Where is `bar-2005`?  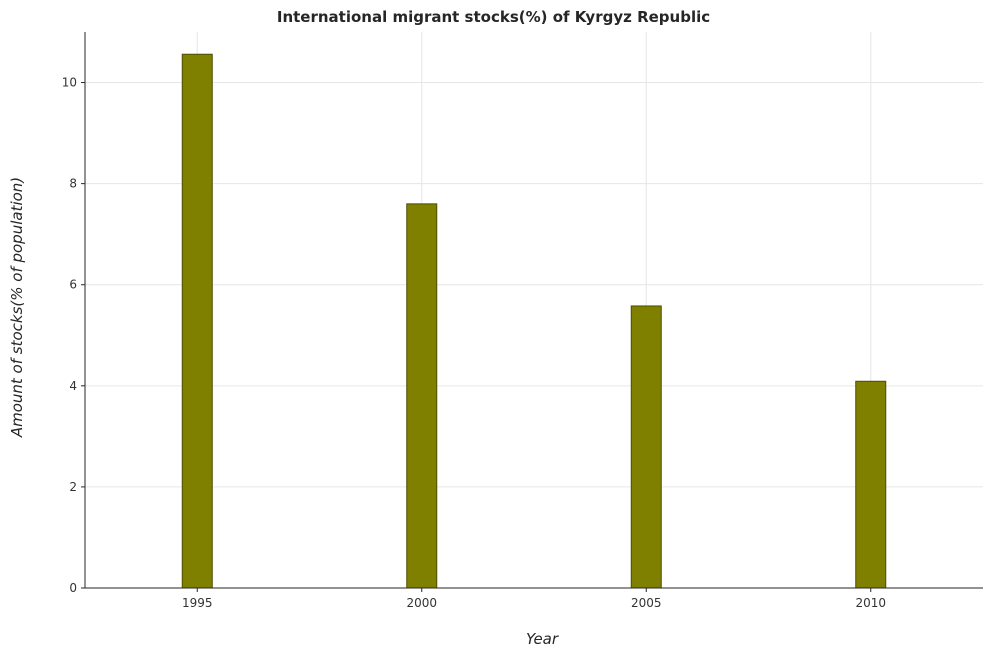
bar-2005 is located at coordinates (646, 447).